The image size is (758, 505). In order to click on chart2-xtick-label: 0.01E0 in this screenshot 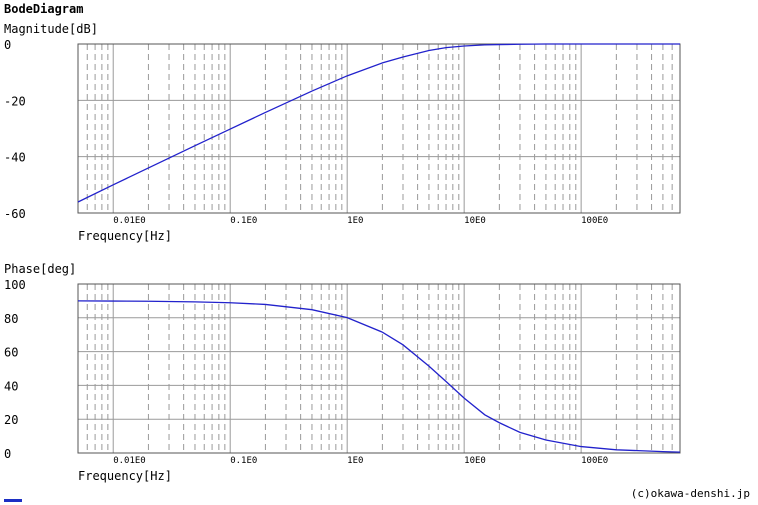, I will do `click(129, 461)`.